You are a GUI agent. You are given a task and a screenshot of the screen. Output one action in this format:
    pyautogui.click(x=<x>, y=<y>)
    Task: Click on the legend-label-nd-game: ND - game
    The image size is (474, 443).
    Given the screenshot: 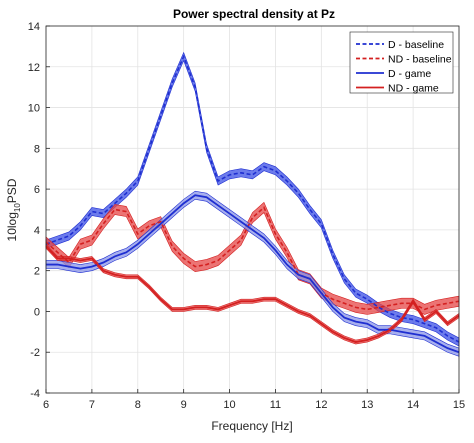 What is the action you would take?
    pyautogui.click(x=413, y=89)
    